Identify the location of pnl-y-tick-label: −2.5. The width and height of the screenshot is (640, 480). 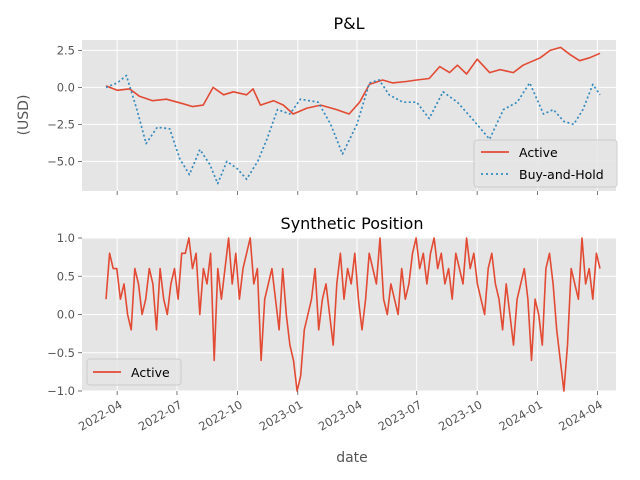
(61, 124).